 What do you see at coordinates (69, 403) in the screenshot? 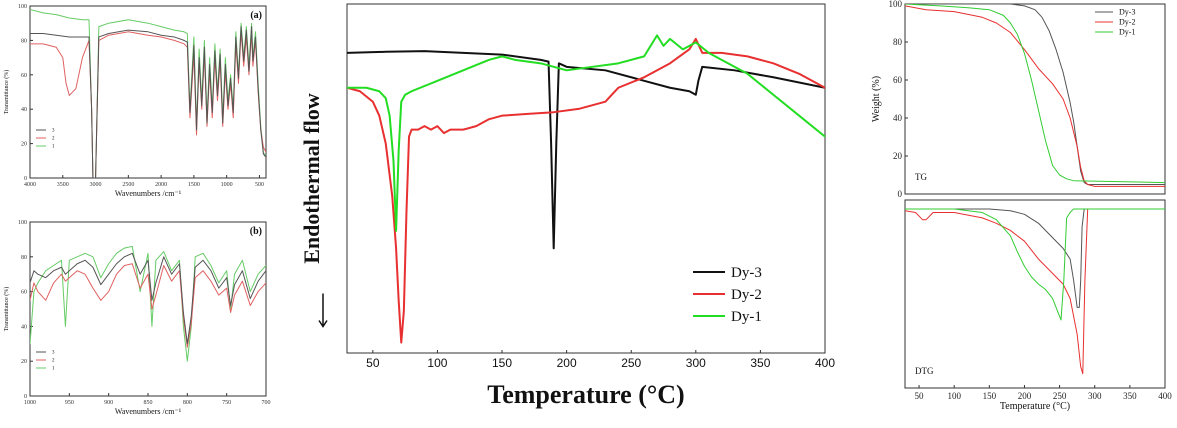
I see `x-tick-label: 950` at bounding box center [69, 403].